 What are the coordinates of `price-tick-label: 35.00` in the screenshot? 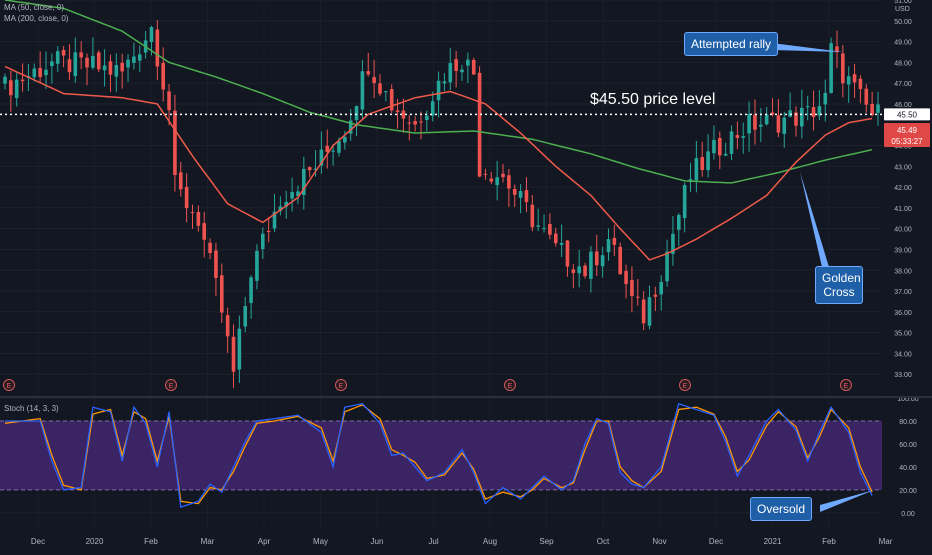 It's located at (903, 334).